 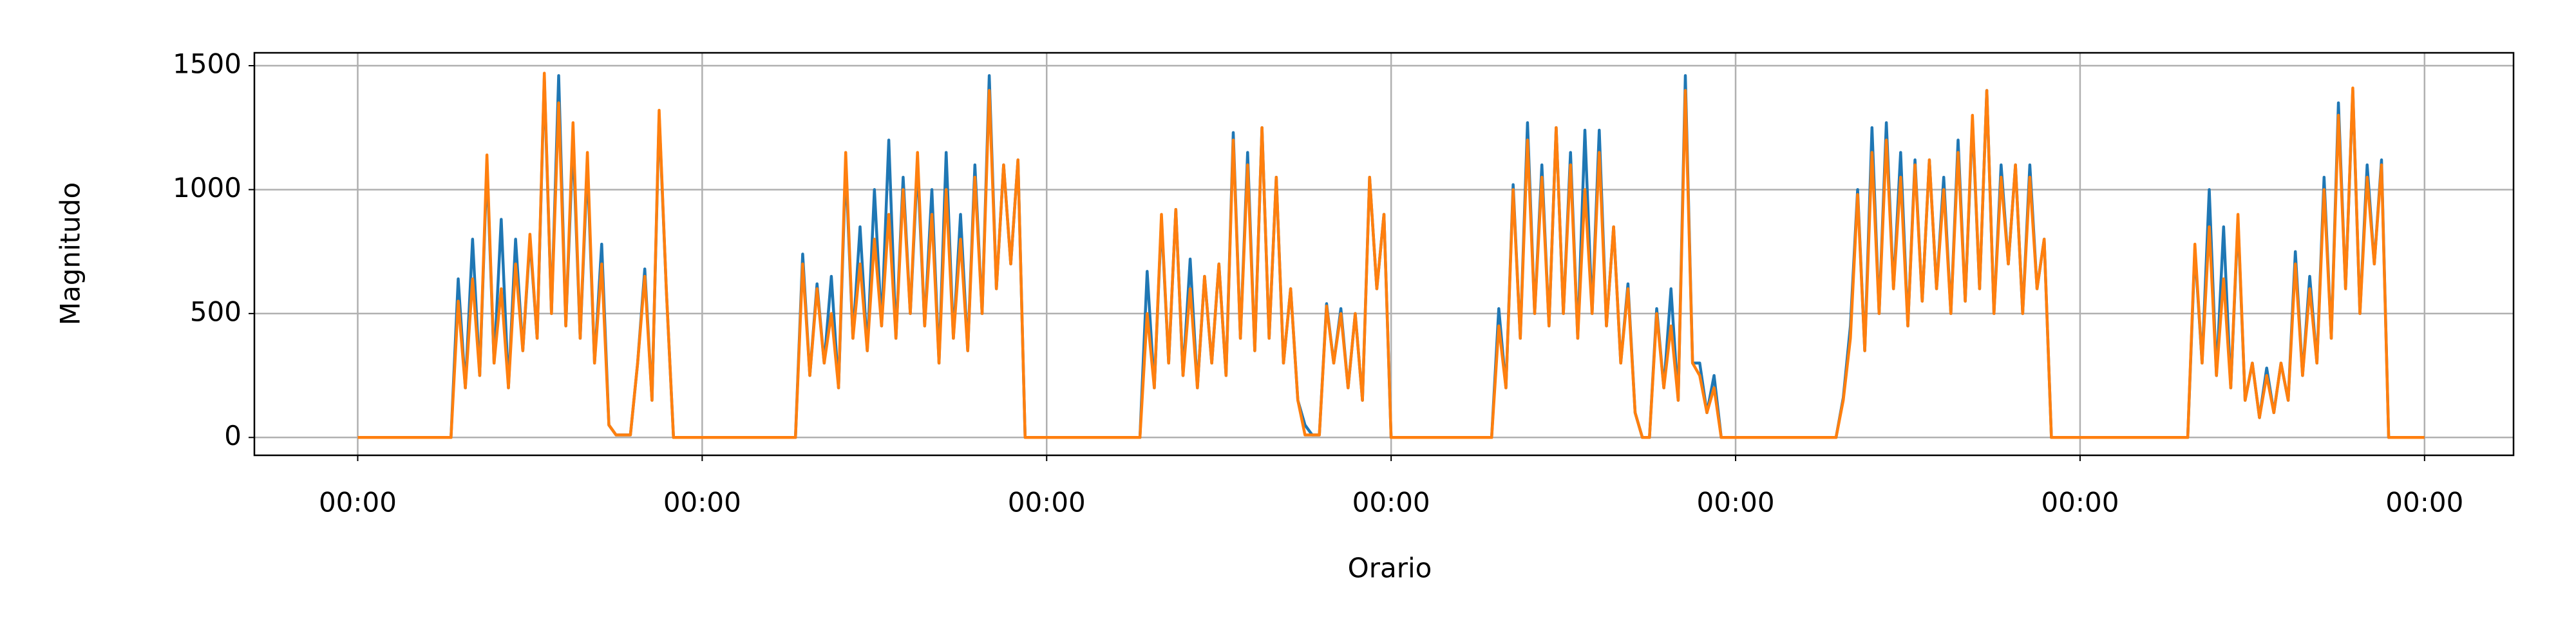 What do you see at coordinates (233, 435) in the screenshot?
I see `y-tick-label: 0` at bounding box center [233, 435].